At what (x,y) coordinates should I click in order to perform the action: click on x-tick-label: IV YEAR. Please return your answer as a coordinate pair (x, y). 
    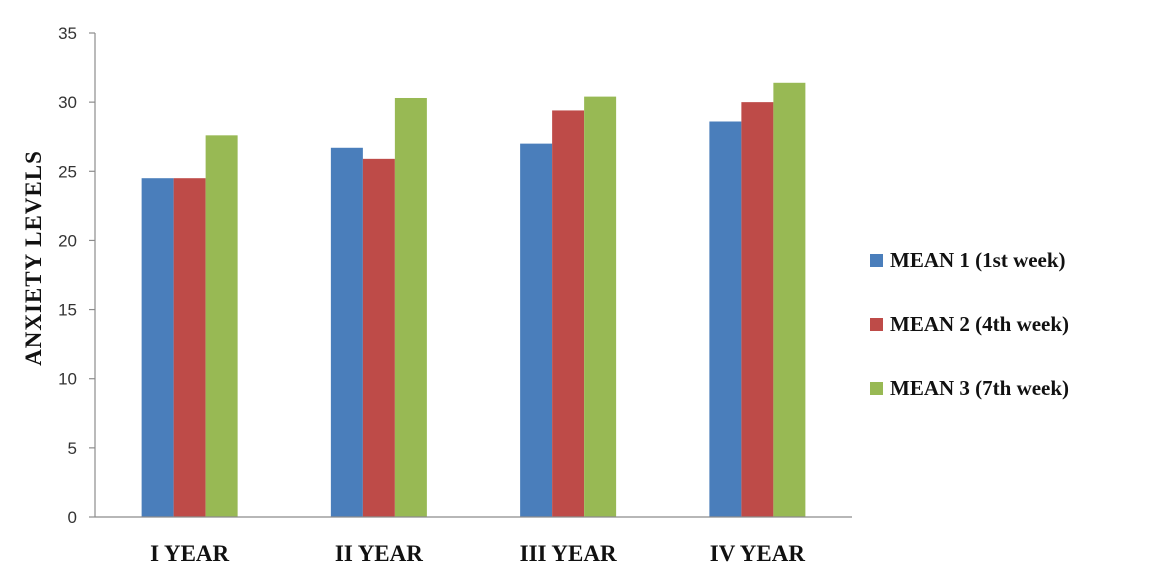
    Looking at the image, I should click on (758, 553).